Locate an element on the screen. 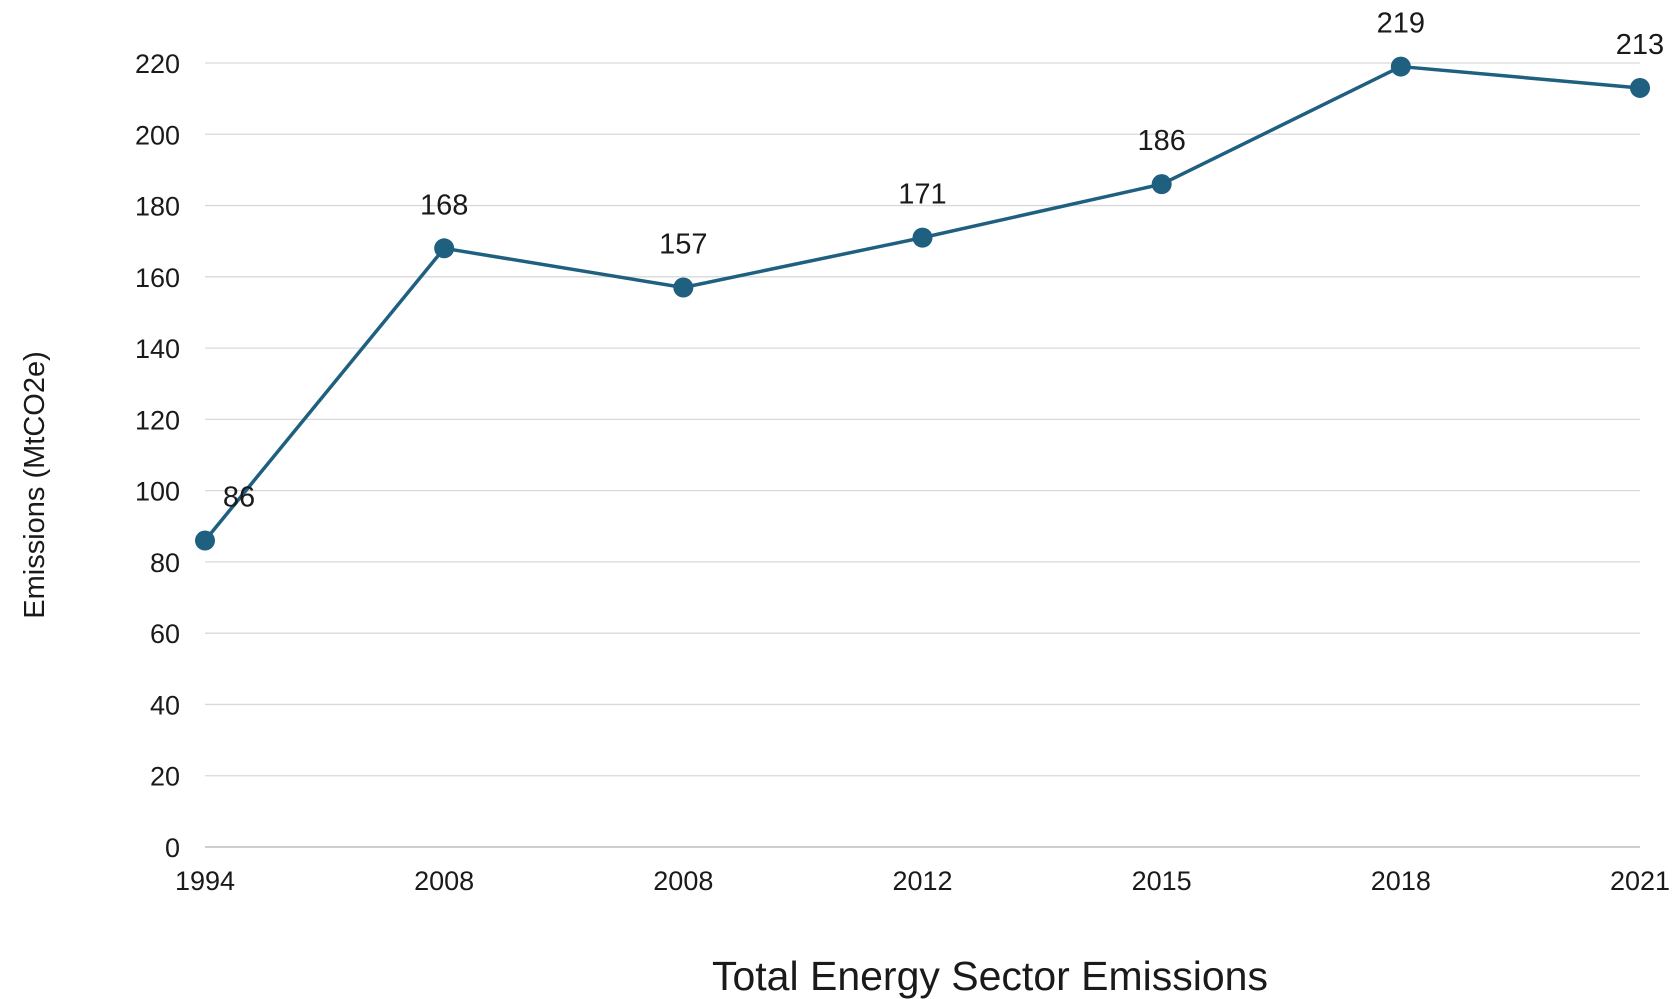  data-label: 157 is located at coordinates (683, 245).